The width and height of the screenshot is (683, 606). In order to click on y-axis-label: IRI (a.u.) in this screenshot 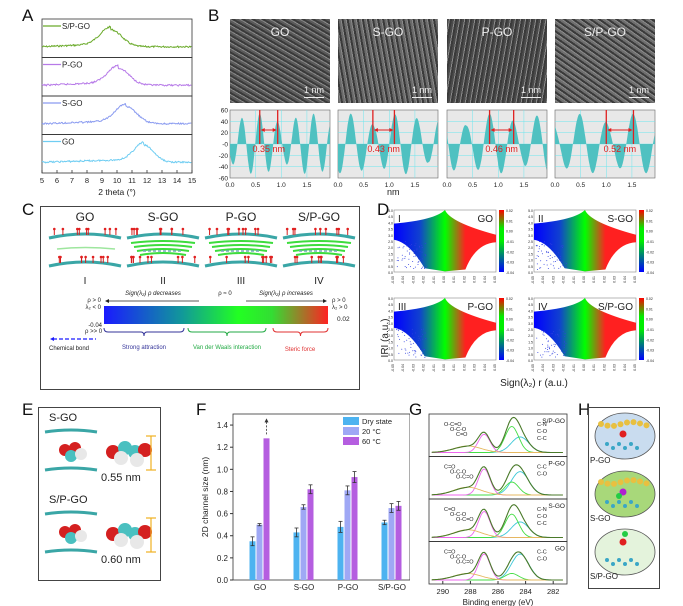, I will do `click(385, 338)`.